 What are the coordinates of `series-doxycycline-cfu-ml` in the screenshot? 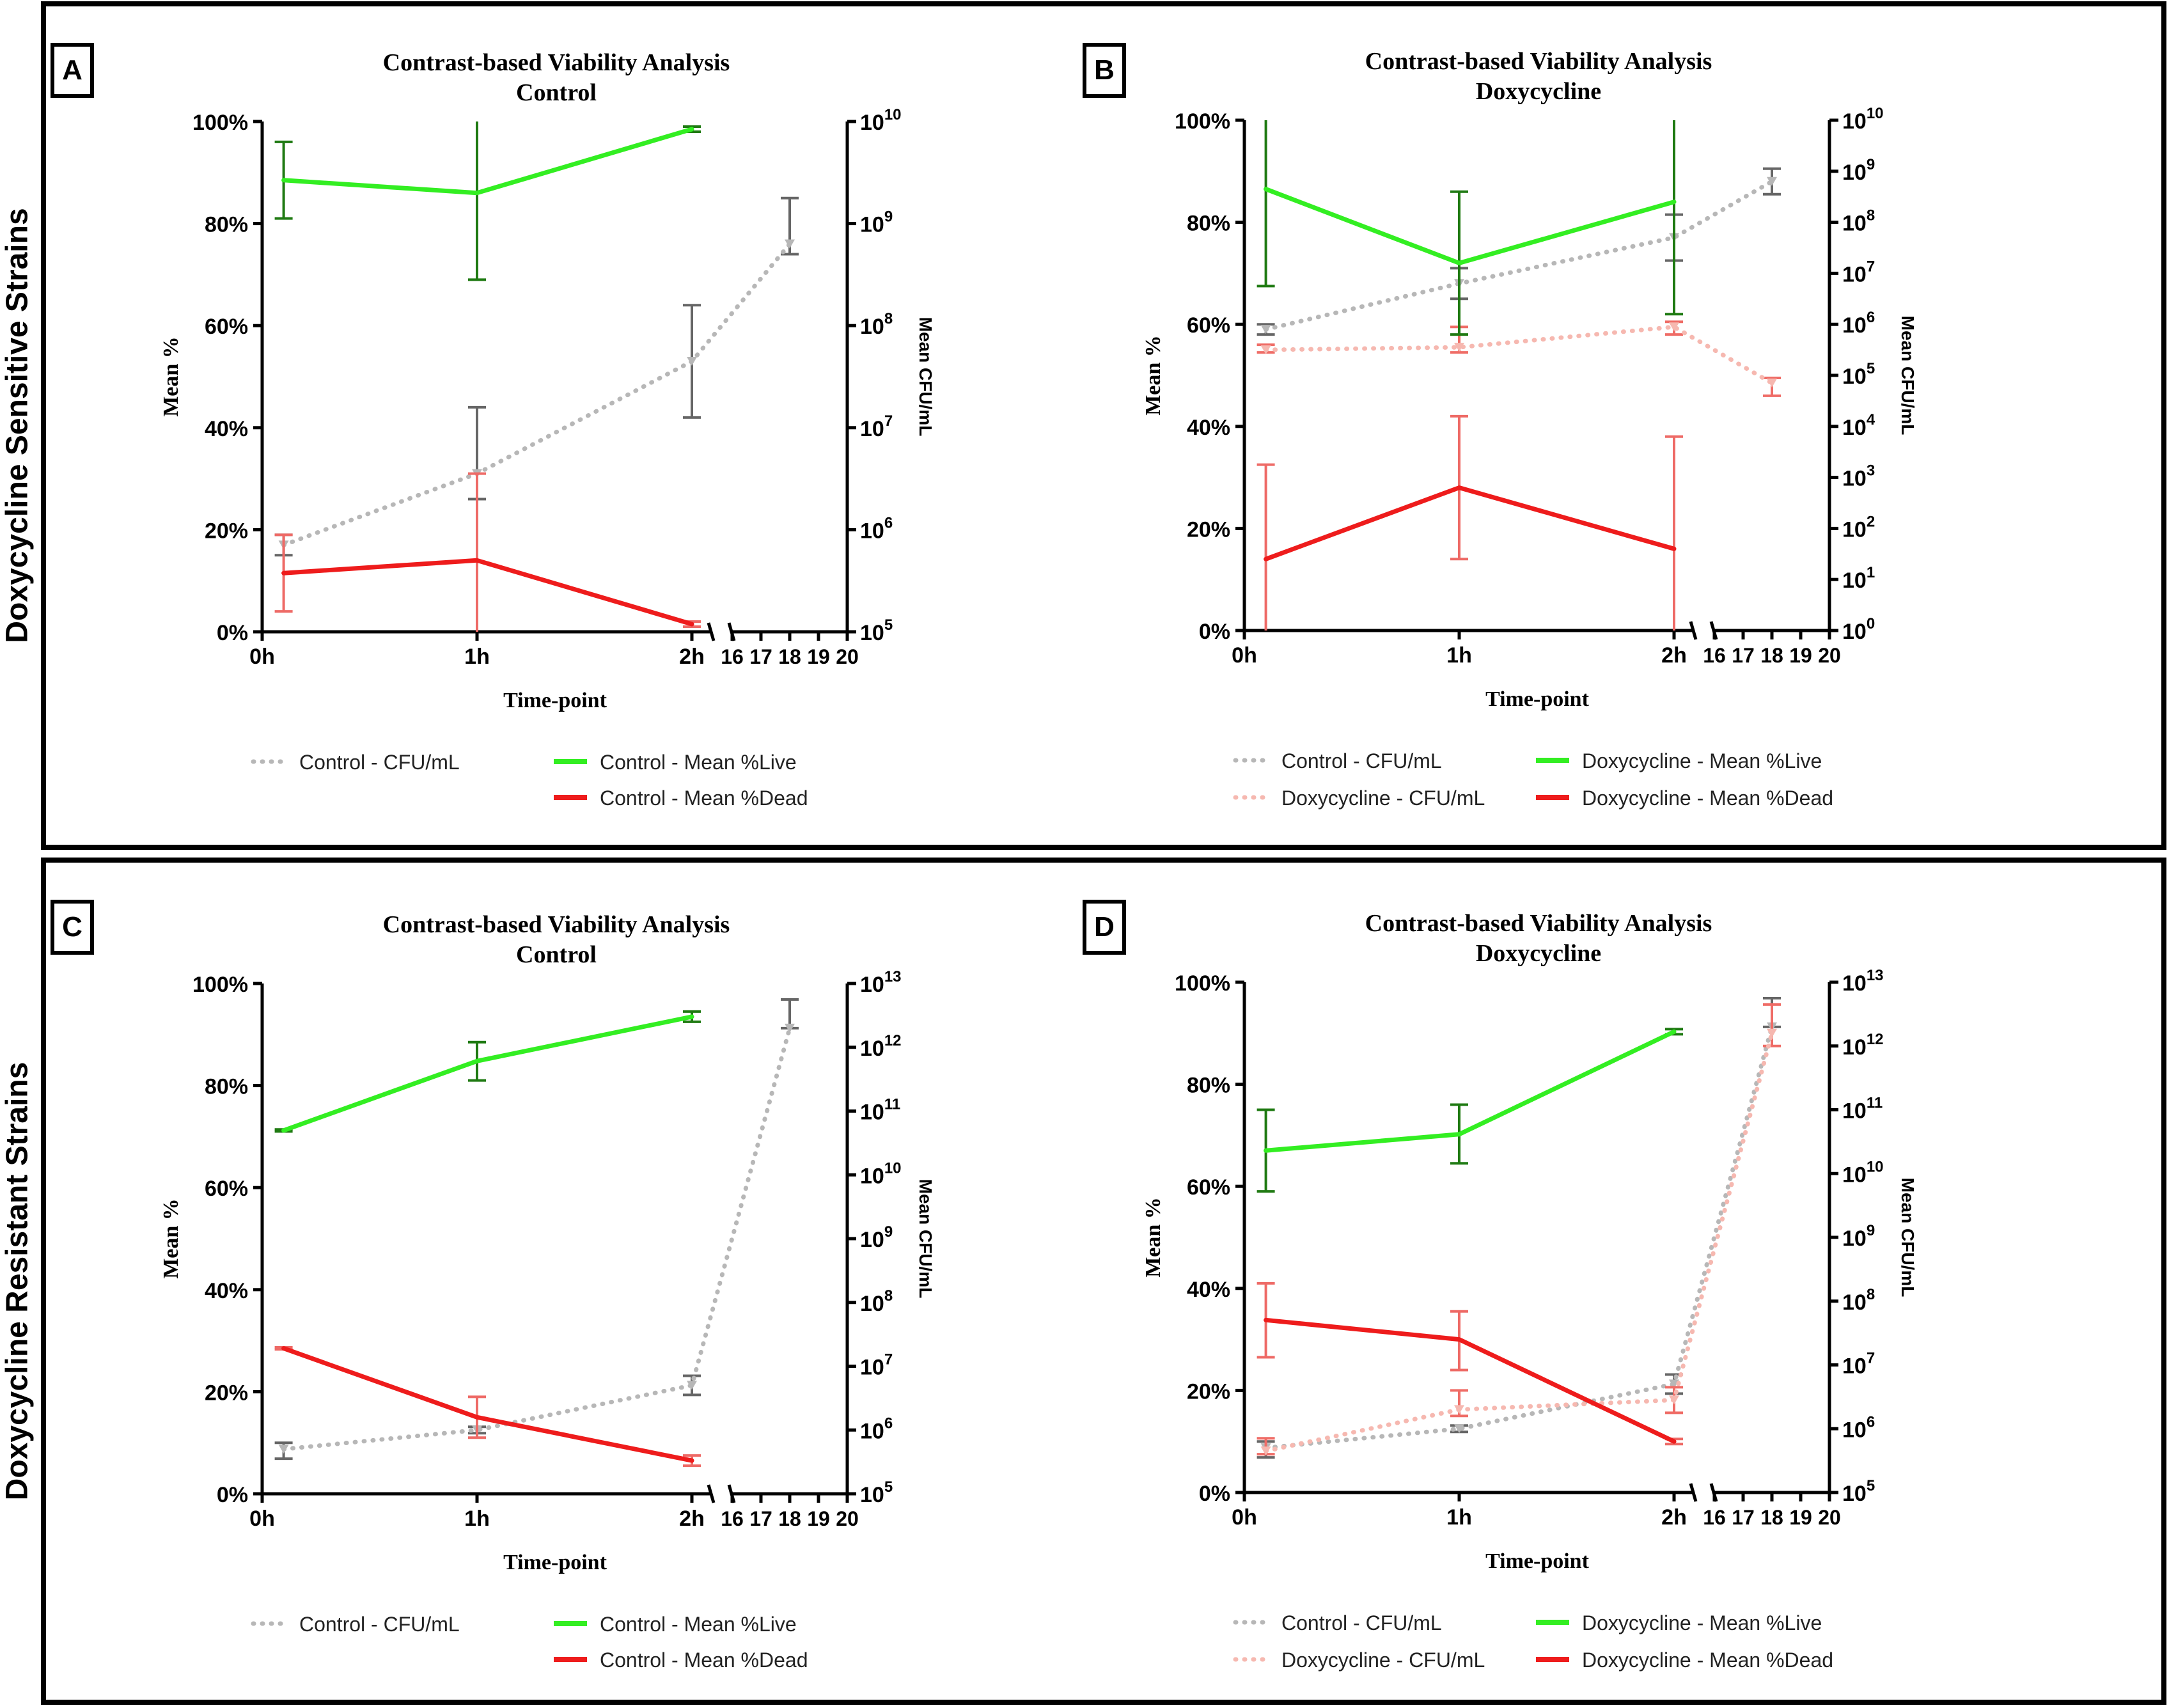 It's located at (1519, 358).